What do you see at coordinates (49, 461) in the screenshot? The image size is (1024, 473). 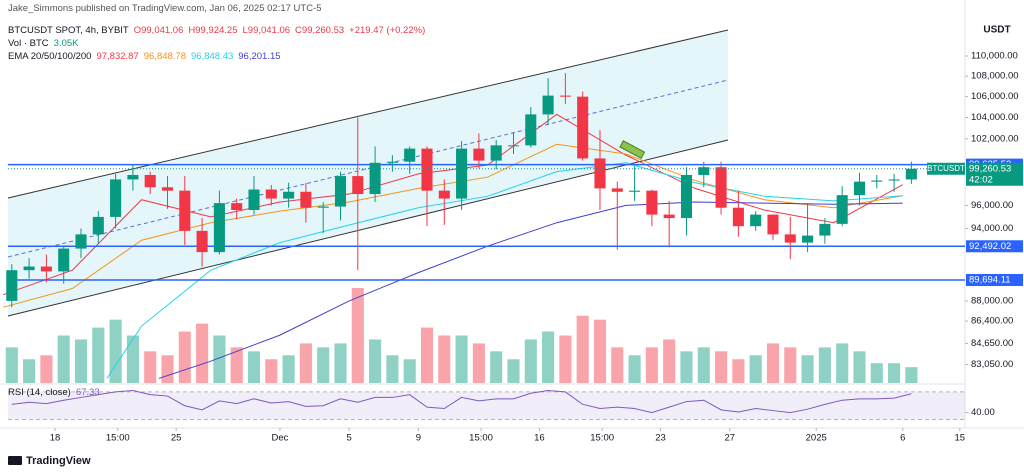 I see `footer-logo: TradingView` at bounding box center [49, 461].